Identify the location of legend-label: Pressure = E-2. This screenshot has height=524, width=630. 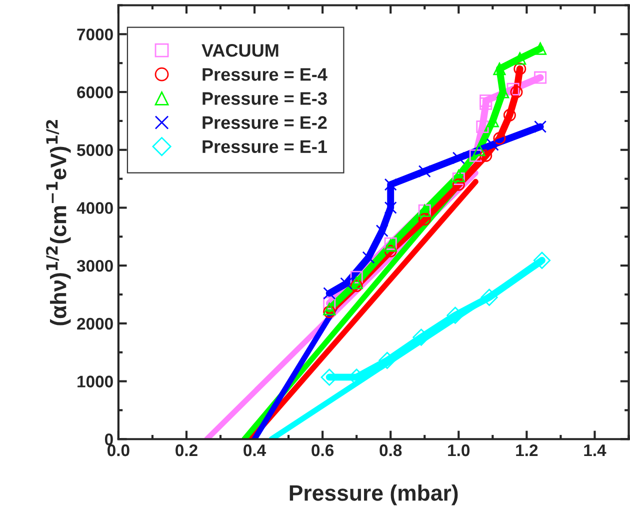
(264, 122).